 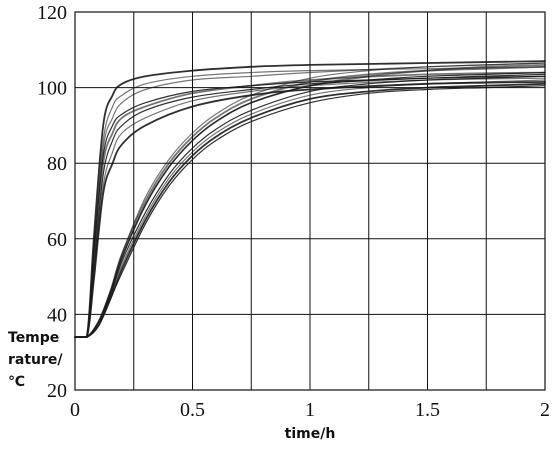 I want to click on x-tick-labels: 0 0.5 1 1.5 2, so click(x=310, y=410).